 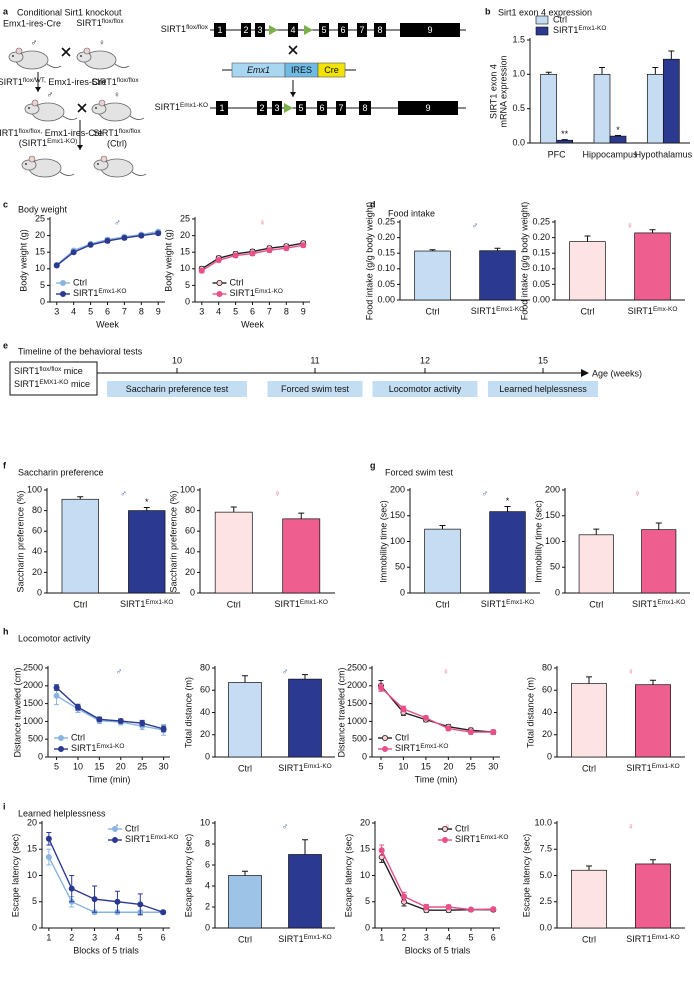 I want to click on mouse-label: SIRT1flox/WT, Emx1-ires-Cre, so click(x=53, y=82).